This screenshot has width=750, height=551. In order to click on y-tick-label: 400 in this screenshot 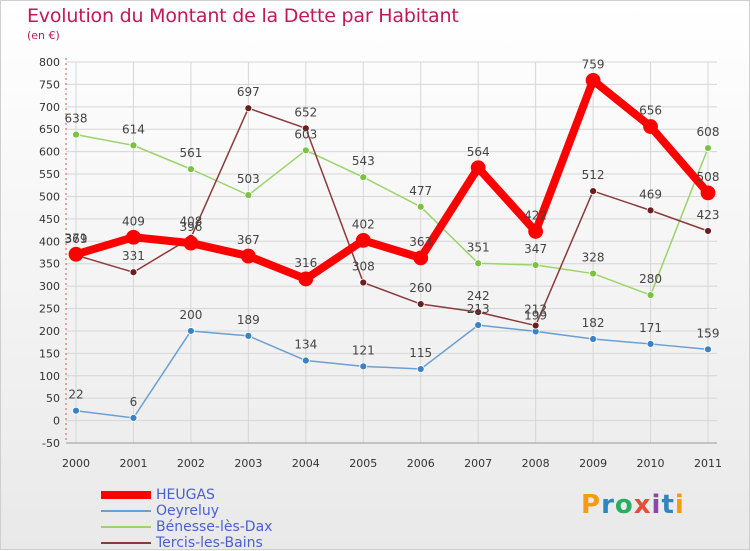, I will do `click(49, 241)`.